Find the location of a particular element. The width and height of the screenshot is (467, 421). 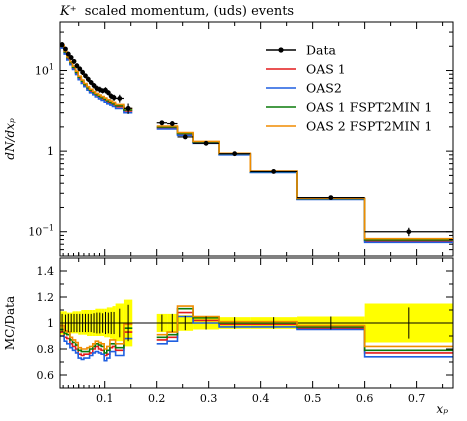

legend-label: Data is located at coordinates (321, 50).